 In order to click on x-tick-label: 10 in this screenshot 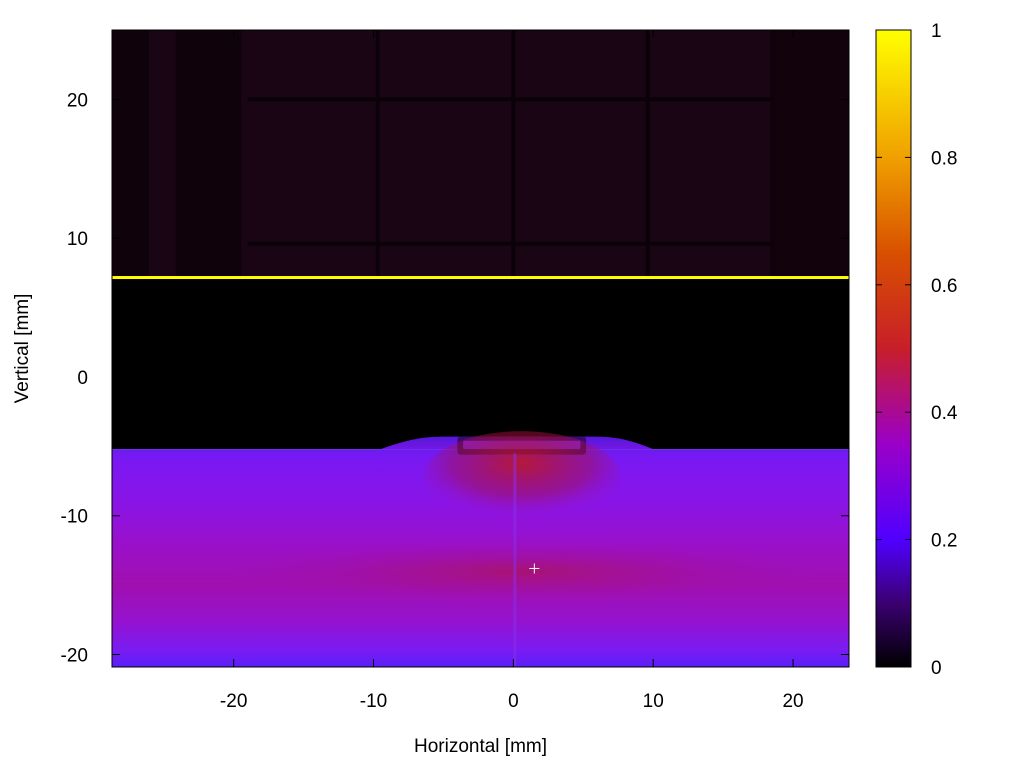, I will do `click(653, 701)`.